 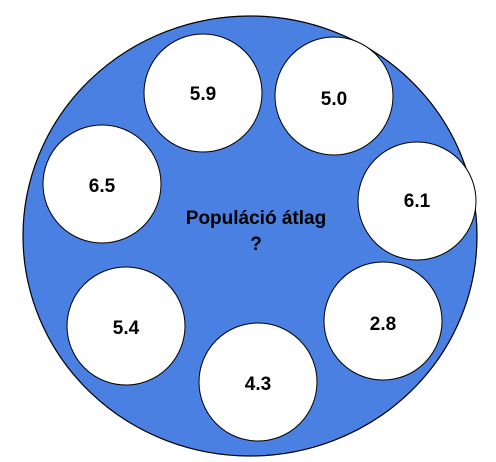 What do you see at coordinates (334, 99) in the screenshot?
I see `sample-value: 5.0` at bounding box center [334, 99].